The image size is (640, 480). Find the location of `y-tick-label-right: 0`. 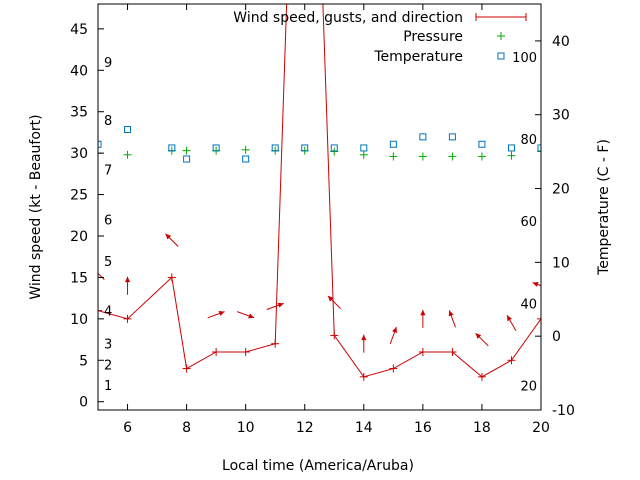

y-tick-label-right: 0 is located at coordinates (556, 337).